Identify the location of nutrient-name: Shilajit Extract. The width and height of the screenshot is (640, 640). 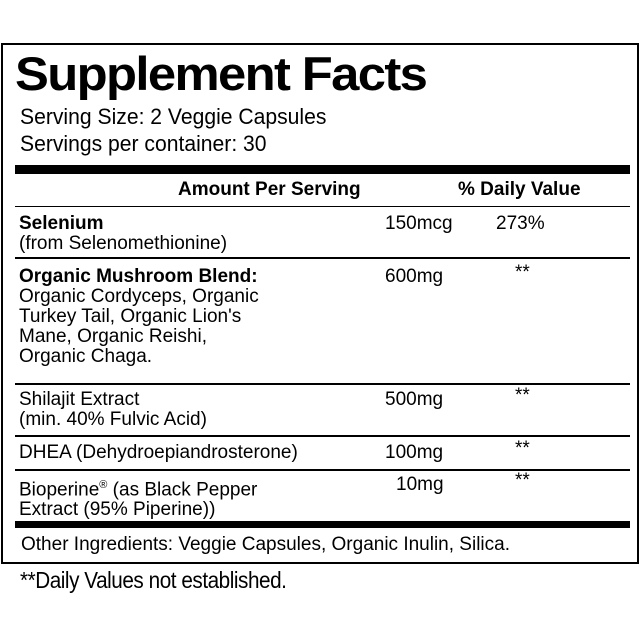
(79, 399).